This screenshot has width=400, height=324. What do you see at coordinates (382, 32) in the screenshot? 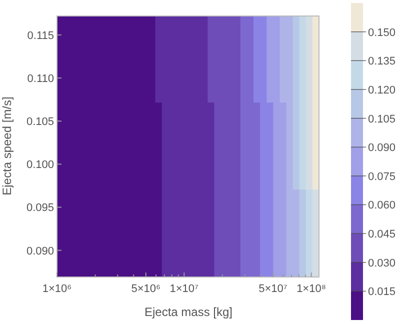
I see `color-bar-label: 0.150` at bounding box center [382, 32].